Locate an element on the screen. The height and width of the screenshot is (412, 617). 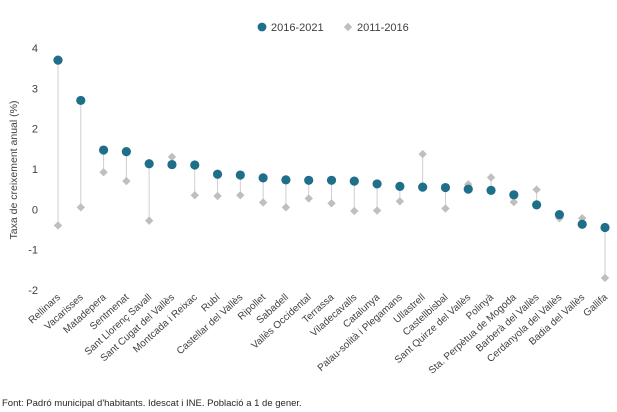
y-tick-label: 3 is located at coordinates (35, 89).